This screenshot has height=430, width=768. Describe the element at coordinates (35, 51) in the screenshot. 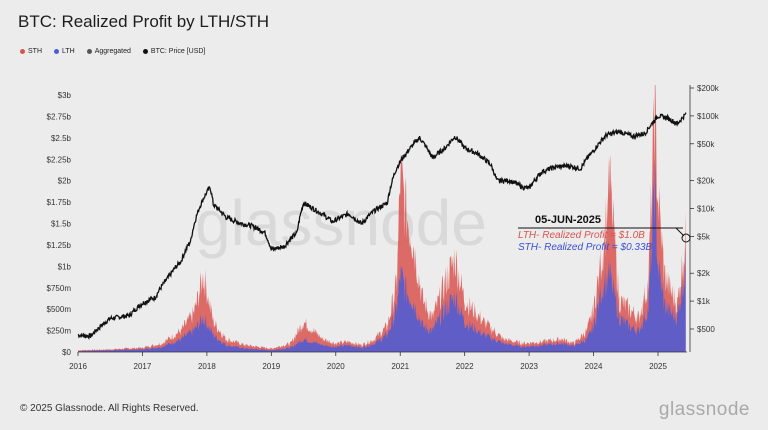

I see `legend-label-sth: STH` at that location.